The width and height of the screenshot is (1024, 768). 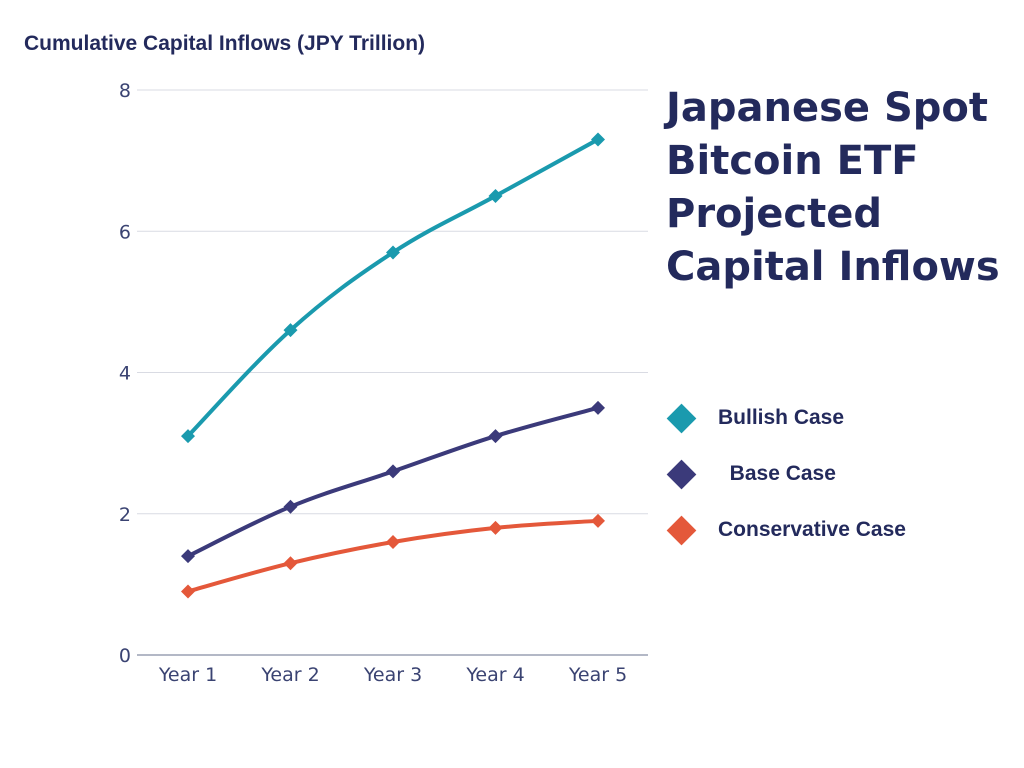 I want to click on legend-label-conservative: Conservative Case, so click(x=812, y=529).